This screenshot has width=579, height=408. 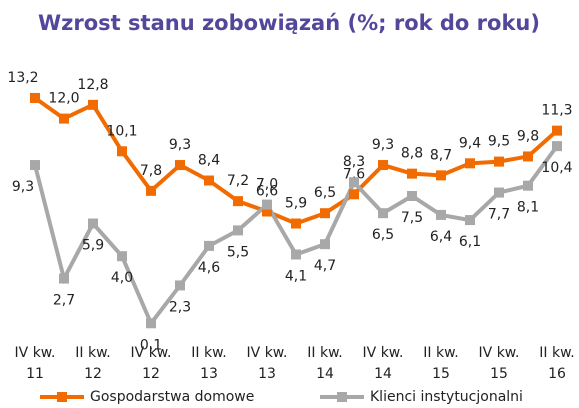 I want to click on legend-label: Klienci instytucjonalni, so click(x=446, y=397).